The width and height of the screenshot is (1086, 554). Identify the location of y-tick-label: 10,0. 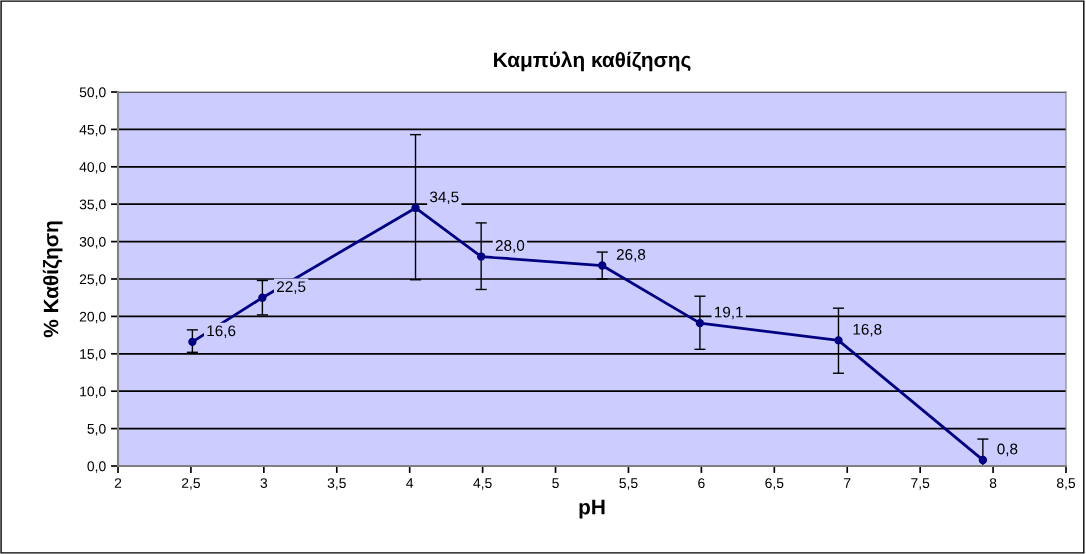
(93, 392).